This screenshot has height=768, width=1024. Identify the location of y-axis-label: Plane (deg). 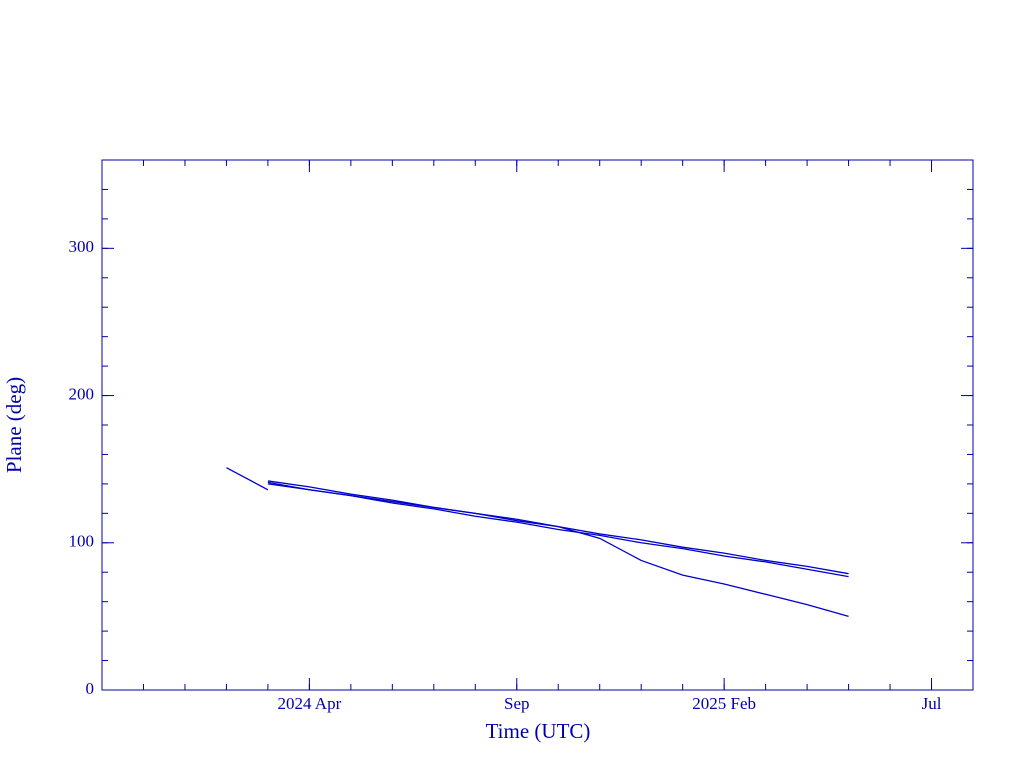
(14, 425).